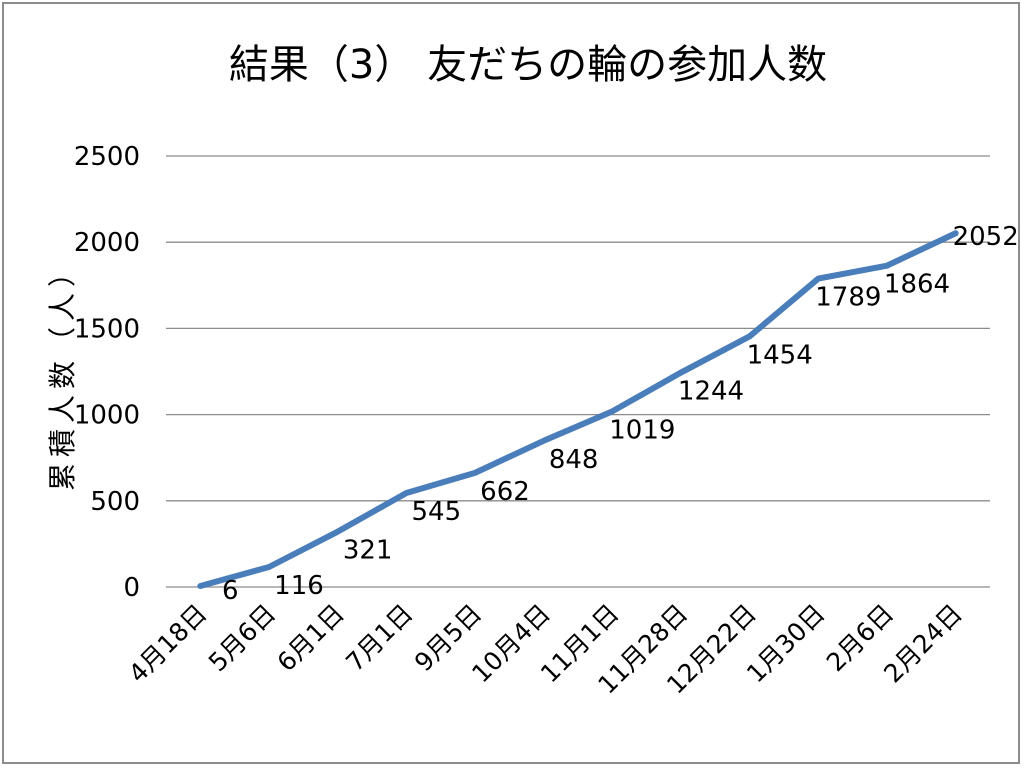 This screenshot has width=1024, height=768. I want to click on data-label: 321, so click(368, 551).